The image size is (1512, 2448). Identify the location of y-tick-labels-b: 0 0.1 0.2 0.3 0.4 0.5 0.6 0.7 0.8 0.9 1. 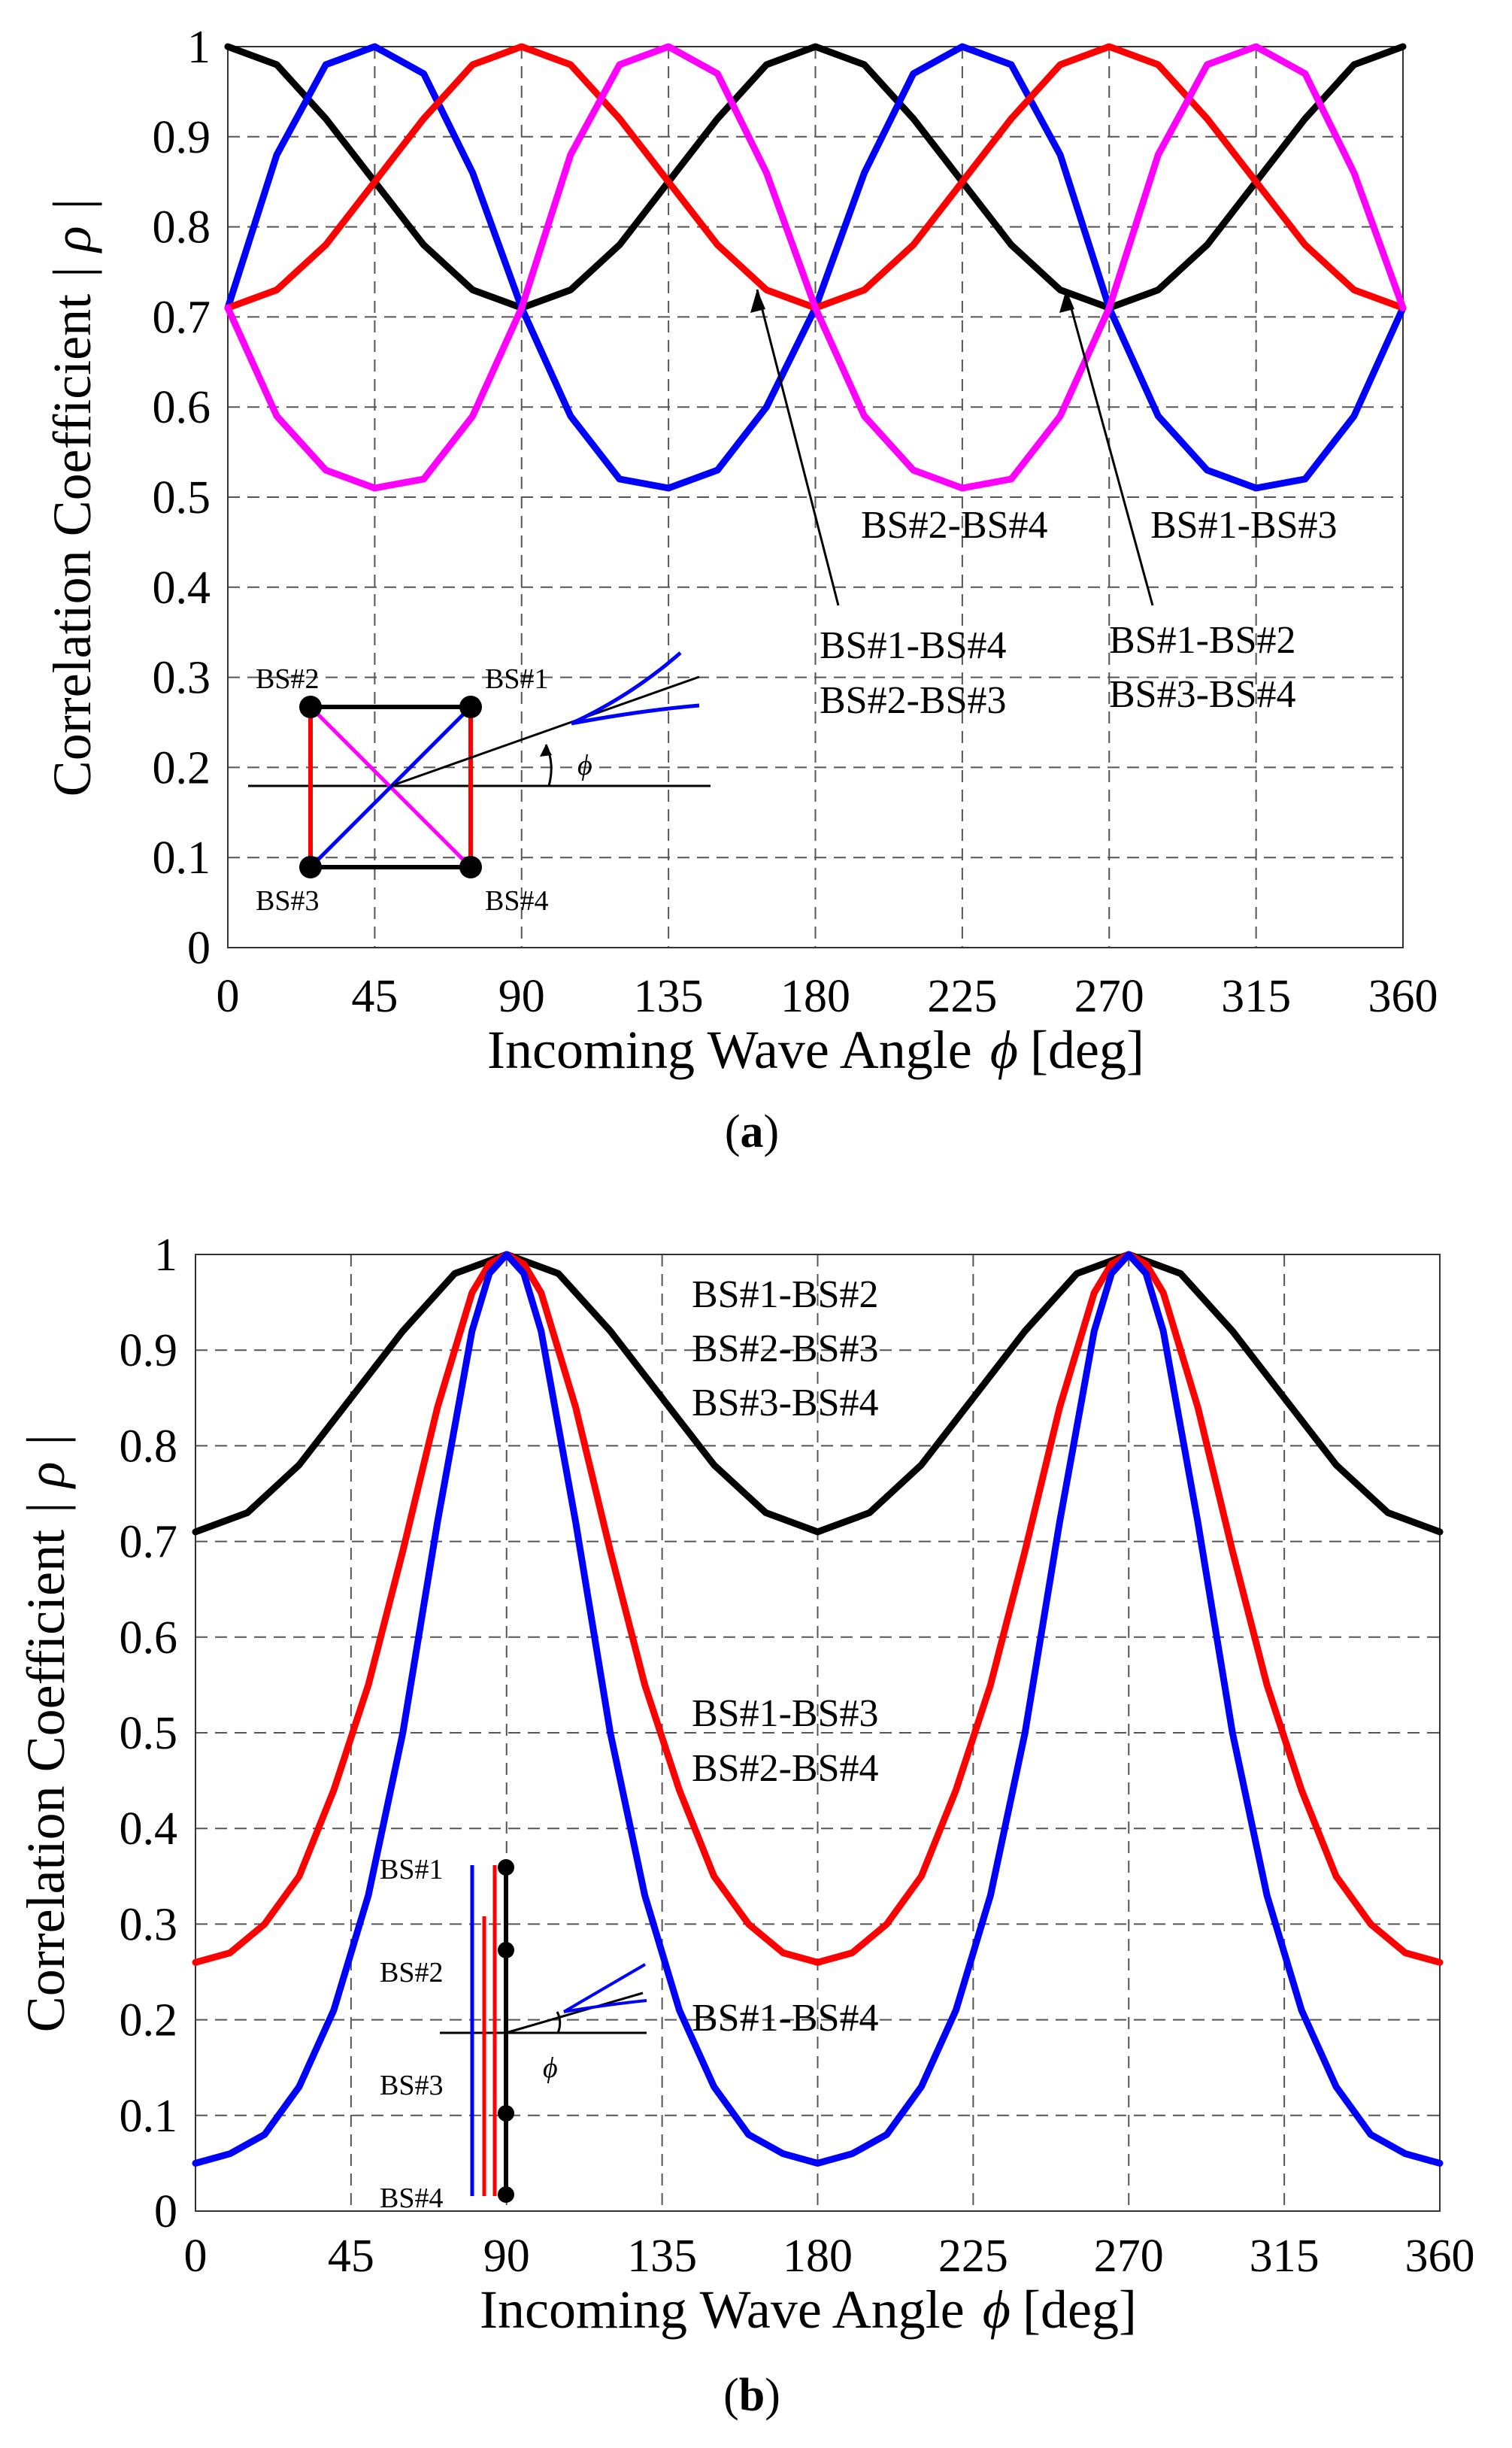
(149, 1733).